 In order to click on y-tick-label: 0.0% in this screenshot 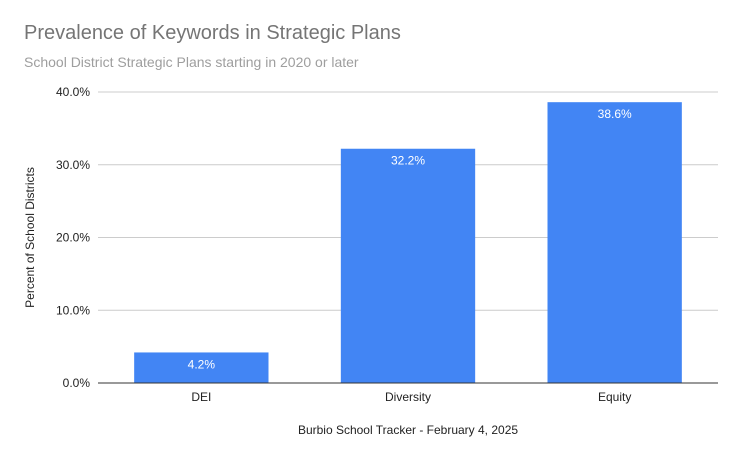, I will do `click(77, 383)`.